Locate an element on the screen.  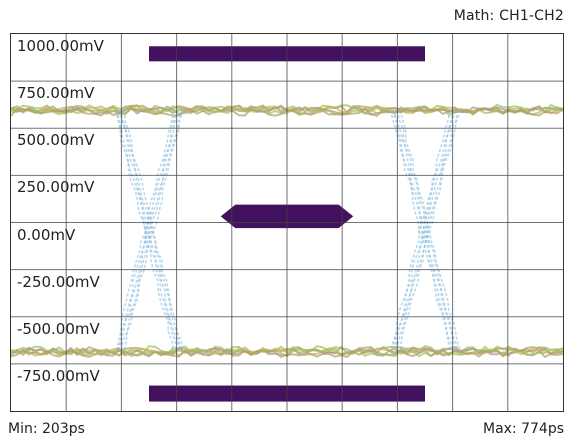
y-tick-label: 500.00mV is located at coordinates (56, 140).